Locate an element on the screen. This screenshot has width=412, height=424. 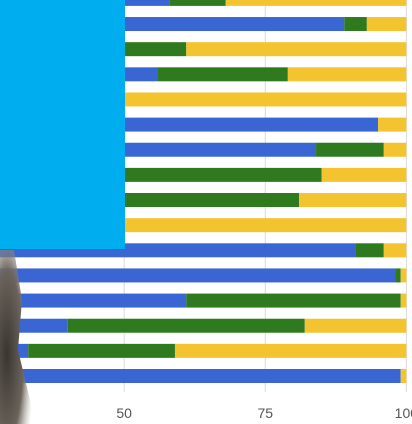
photo-fragment is located at coordinates (17, 337).